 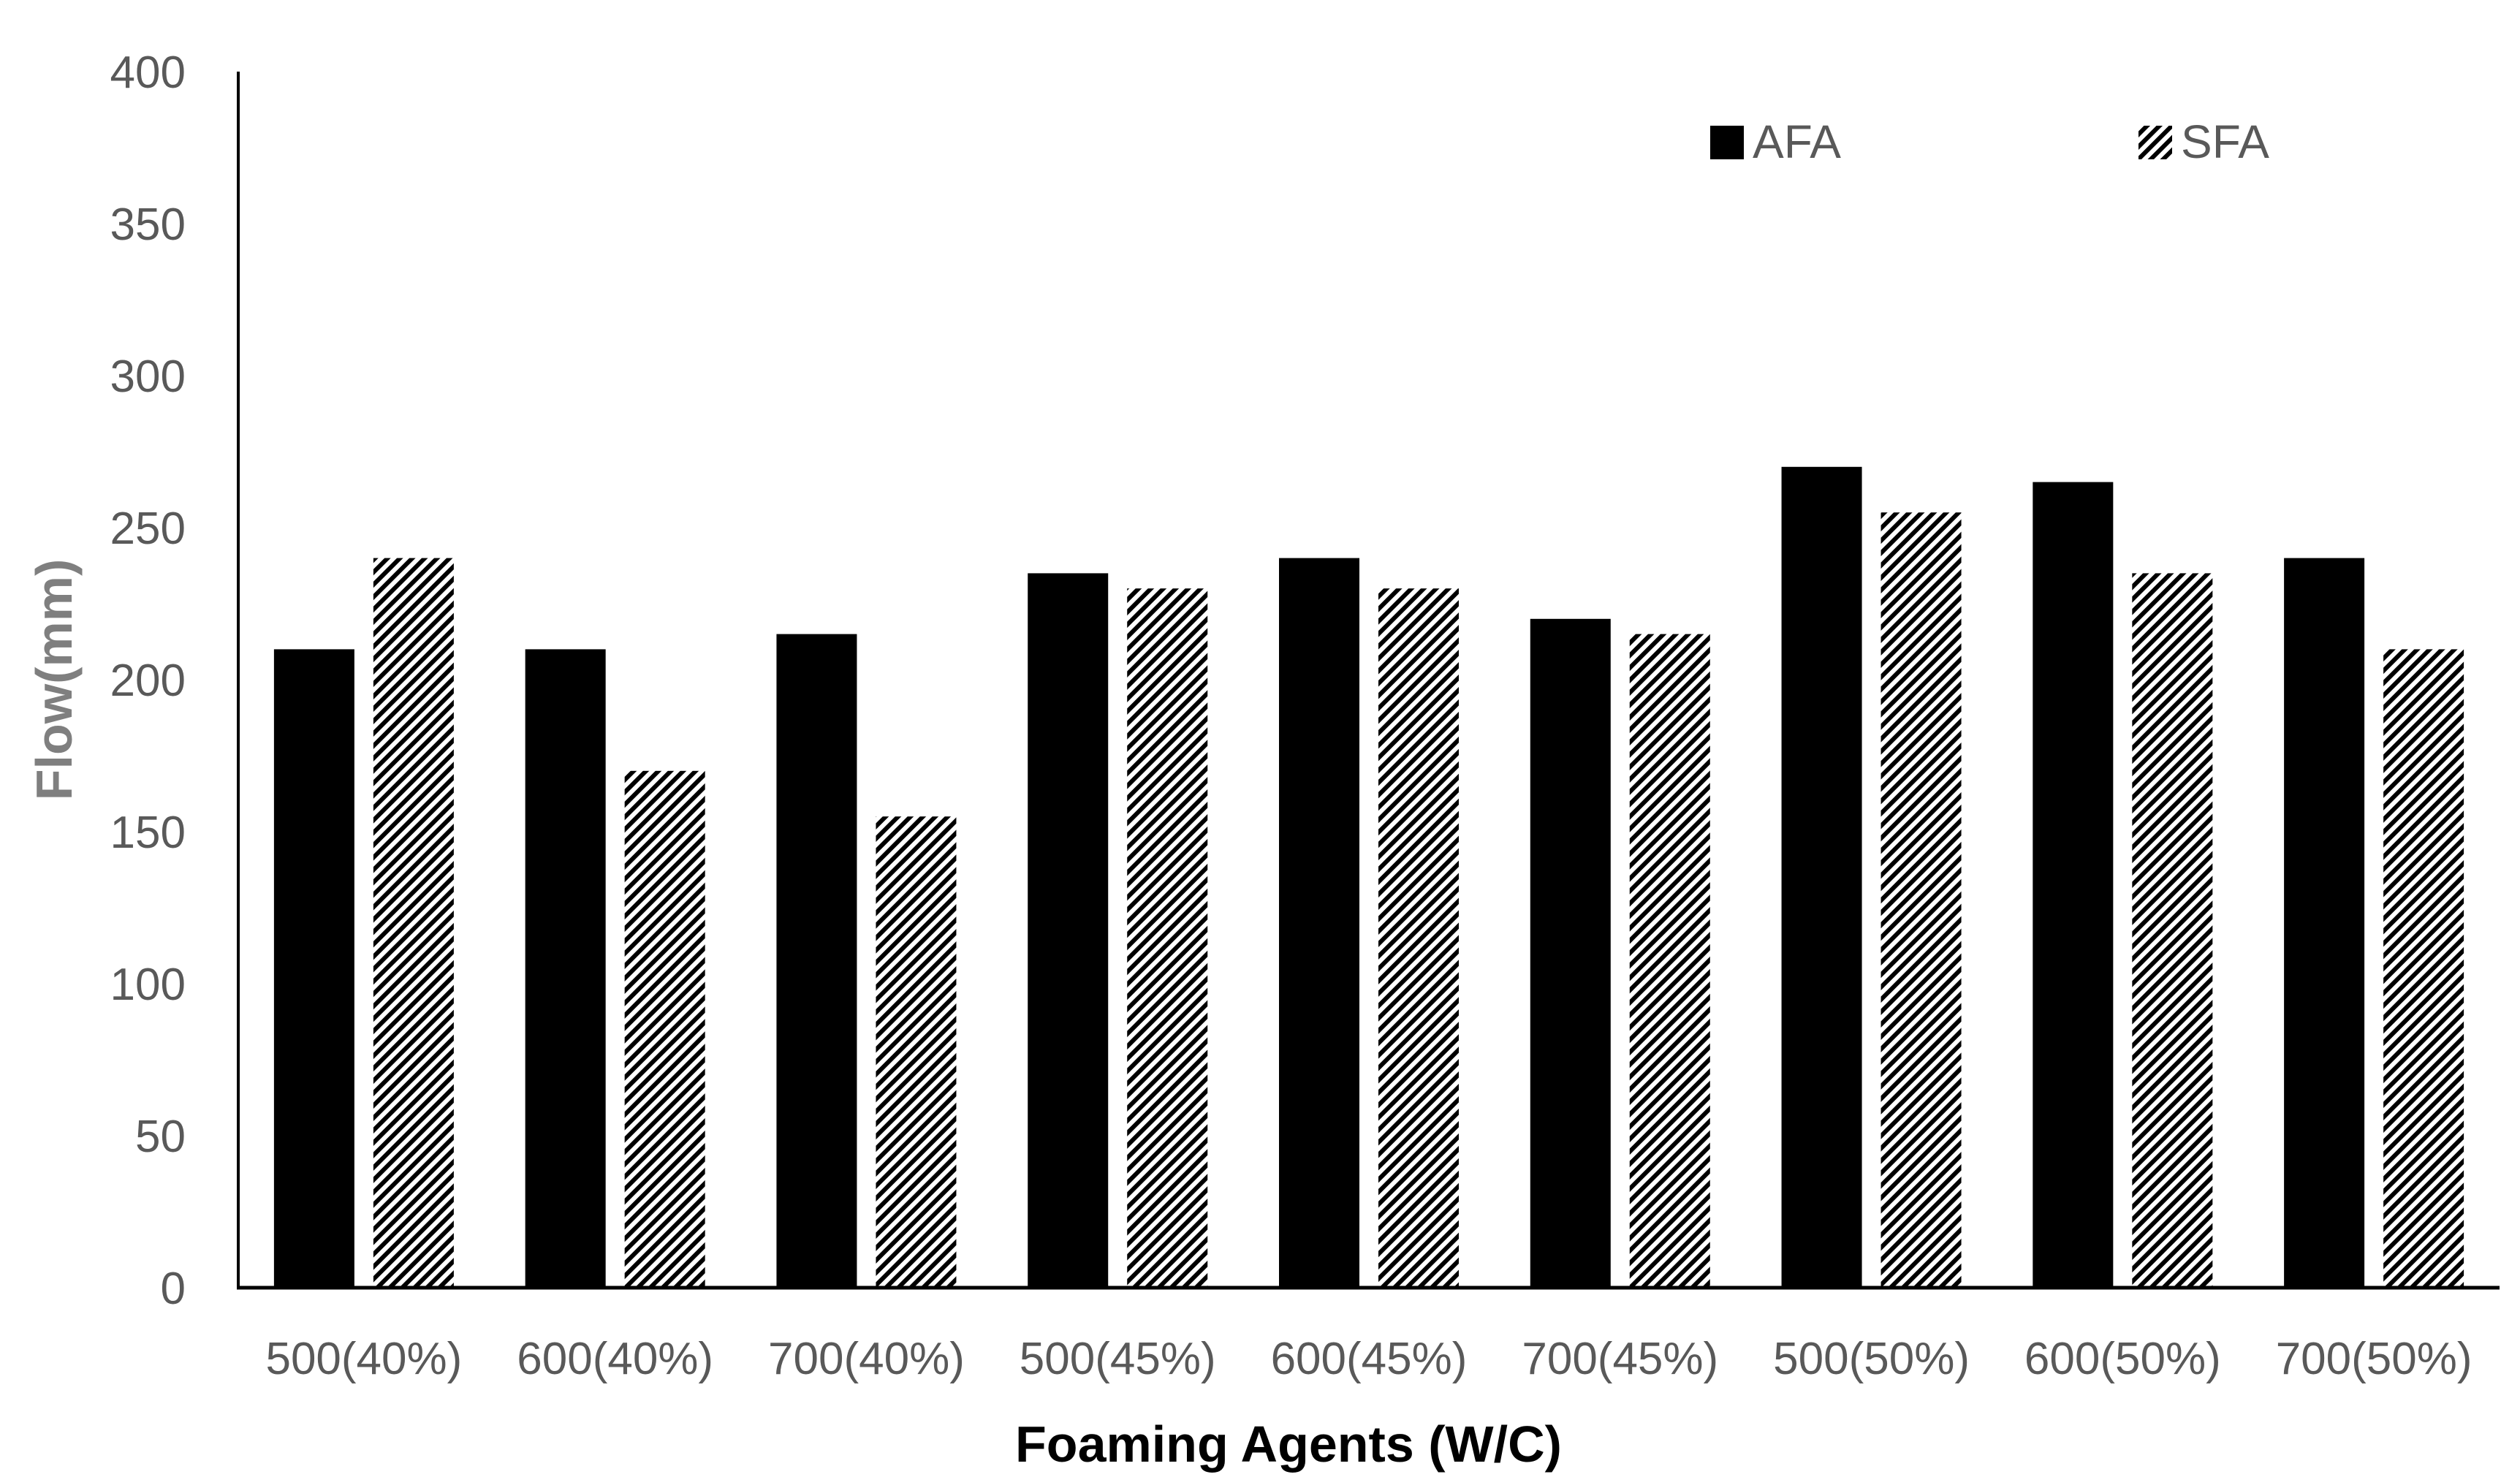 What do you see at coordinates (148, 833) in the screenshot?
I see `y-tick-label: 150` at bounding box center [148, 833].